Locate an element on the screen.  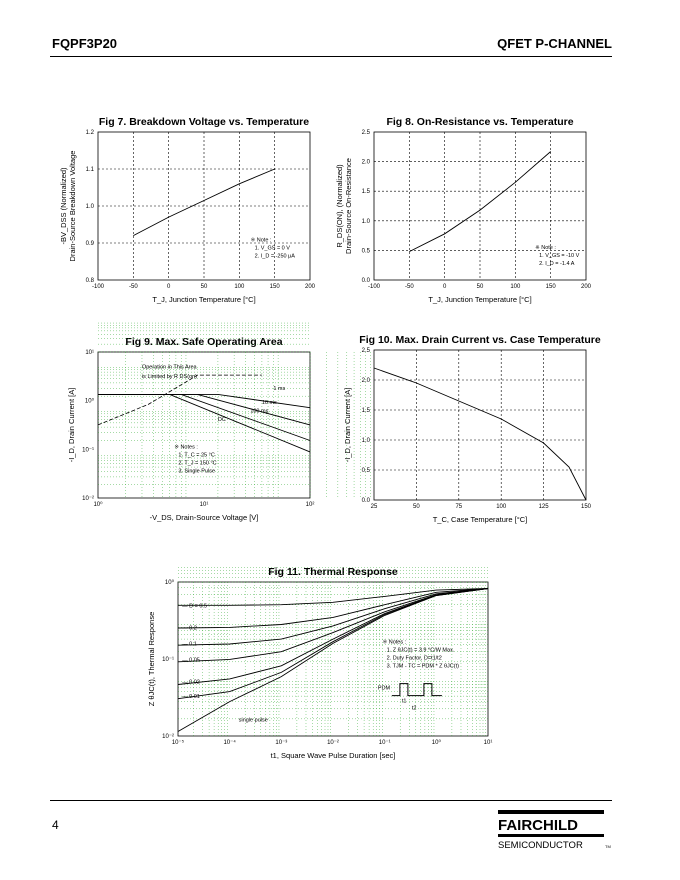
fig9-label-dc: DC is located at coordinates (222, 420).